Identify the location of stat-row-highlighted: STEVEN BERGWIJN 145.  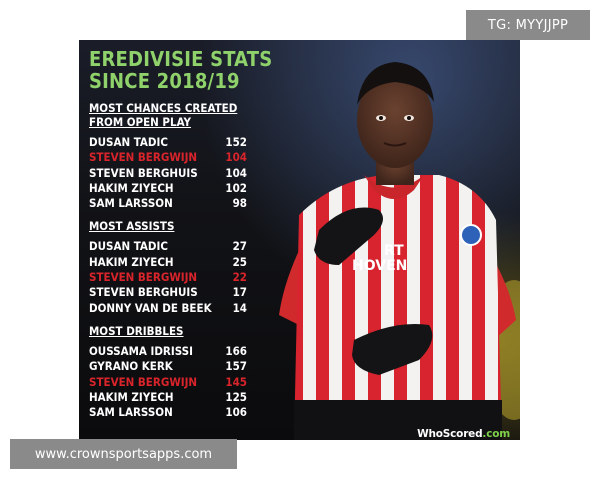
(168, 382).